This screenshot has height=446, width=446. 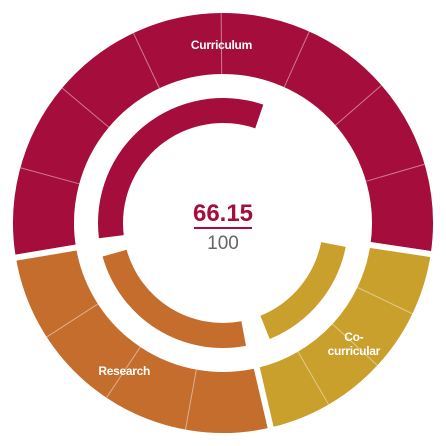 I want to click on segment-label: Research, so click(x=124, y=371).